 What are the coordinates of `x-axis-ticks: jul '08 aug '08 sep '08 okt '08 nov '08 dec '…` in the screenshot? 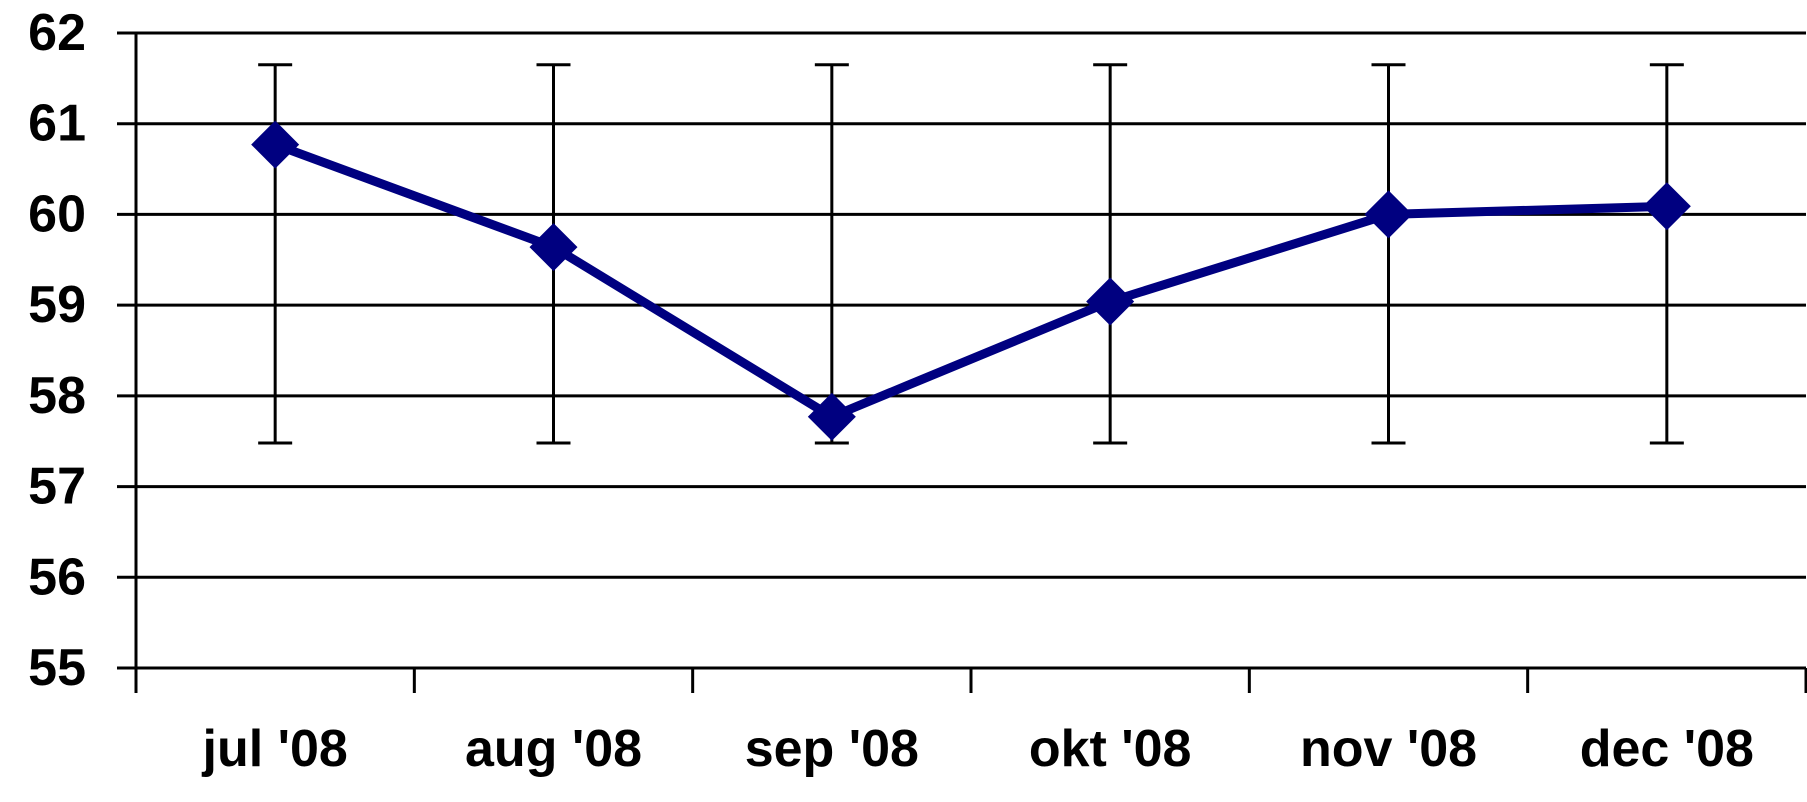 It's located at (970, 723).